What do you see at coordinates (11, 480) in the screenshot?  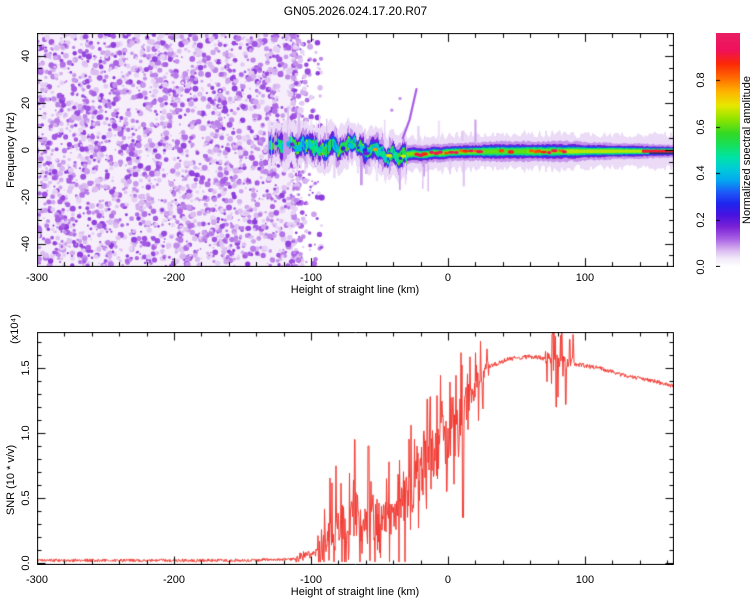 I see `snr-axis-label: SNR (10 * v/v)` at bounding box center [11, 480].